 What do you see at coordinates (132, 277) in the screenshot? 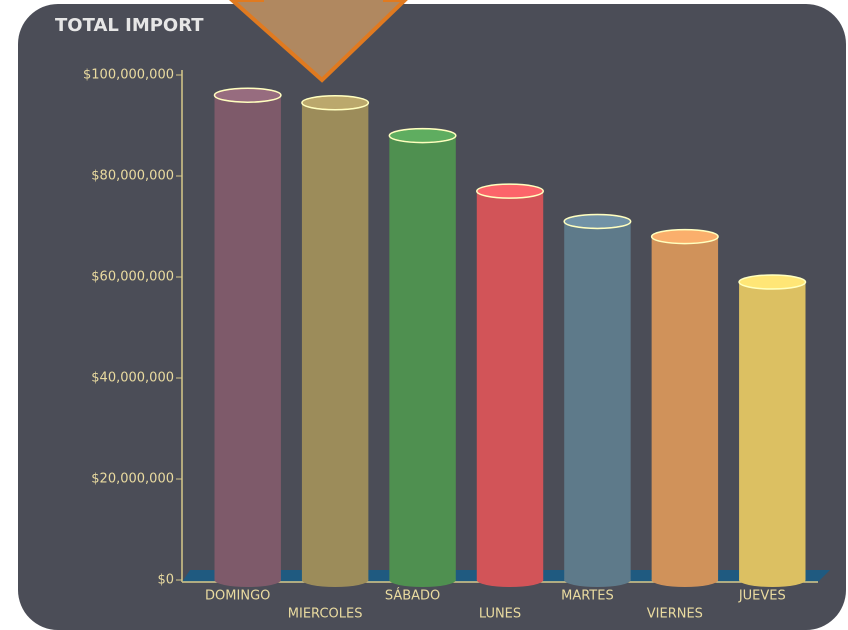
I see `y-tick-label: $60,000,000` at bounding box center [132, 277].